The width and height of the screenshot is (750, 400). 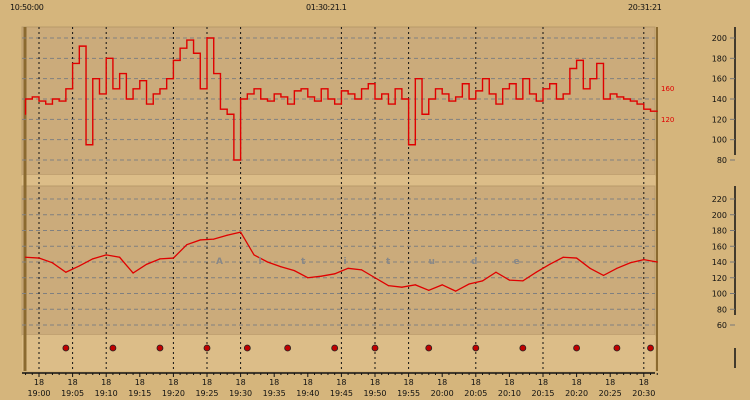 I want to click on annotation-letter: A, so click(x=219, y=262).